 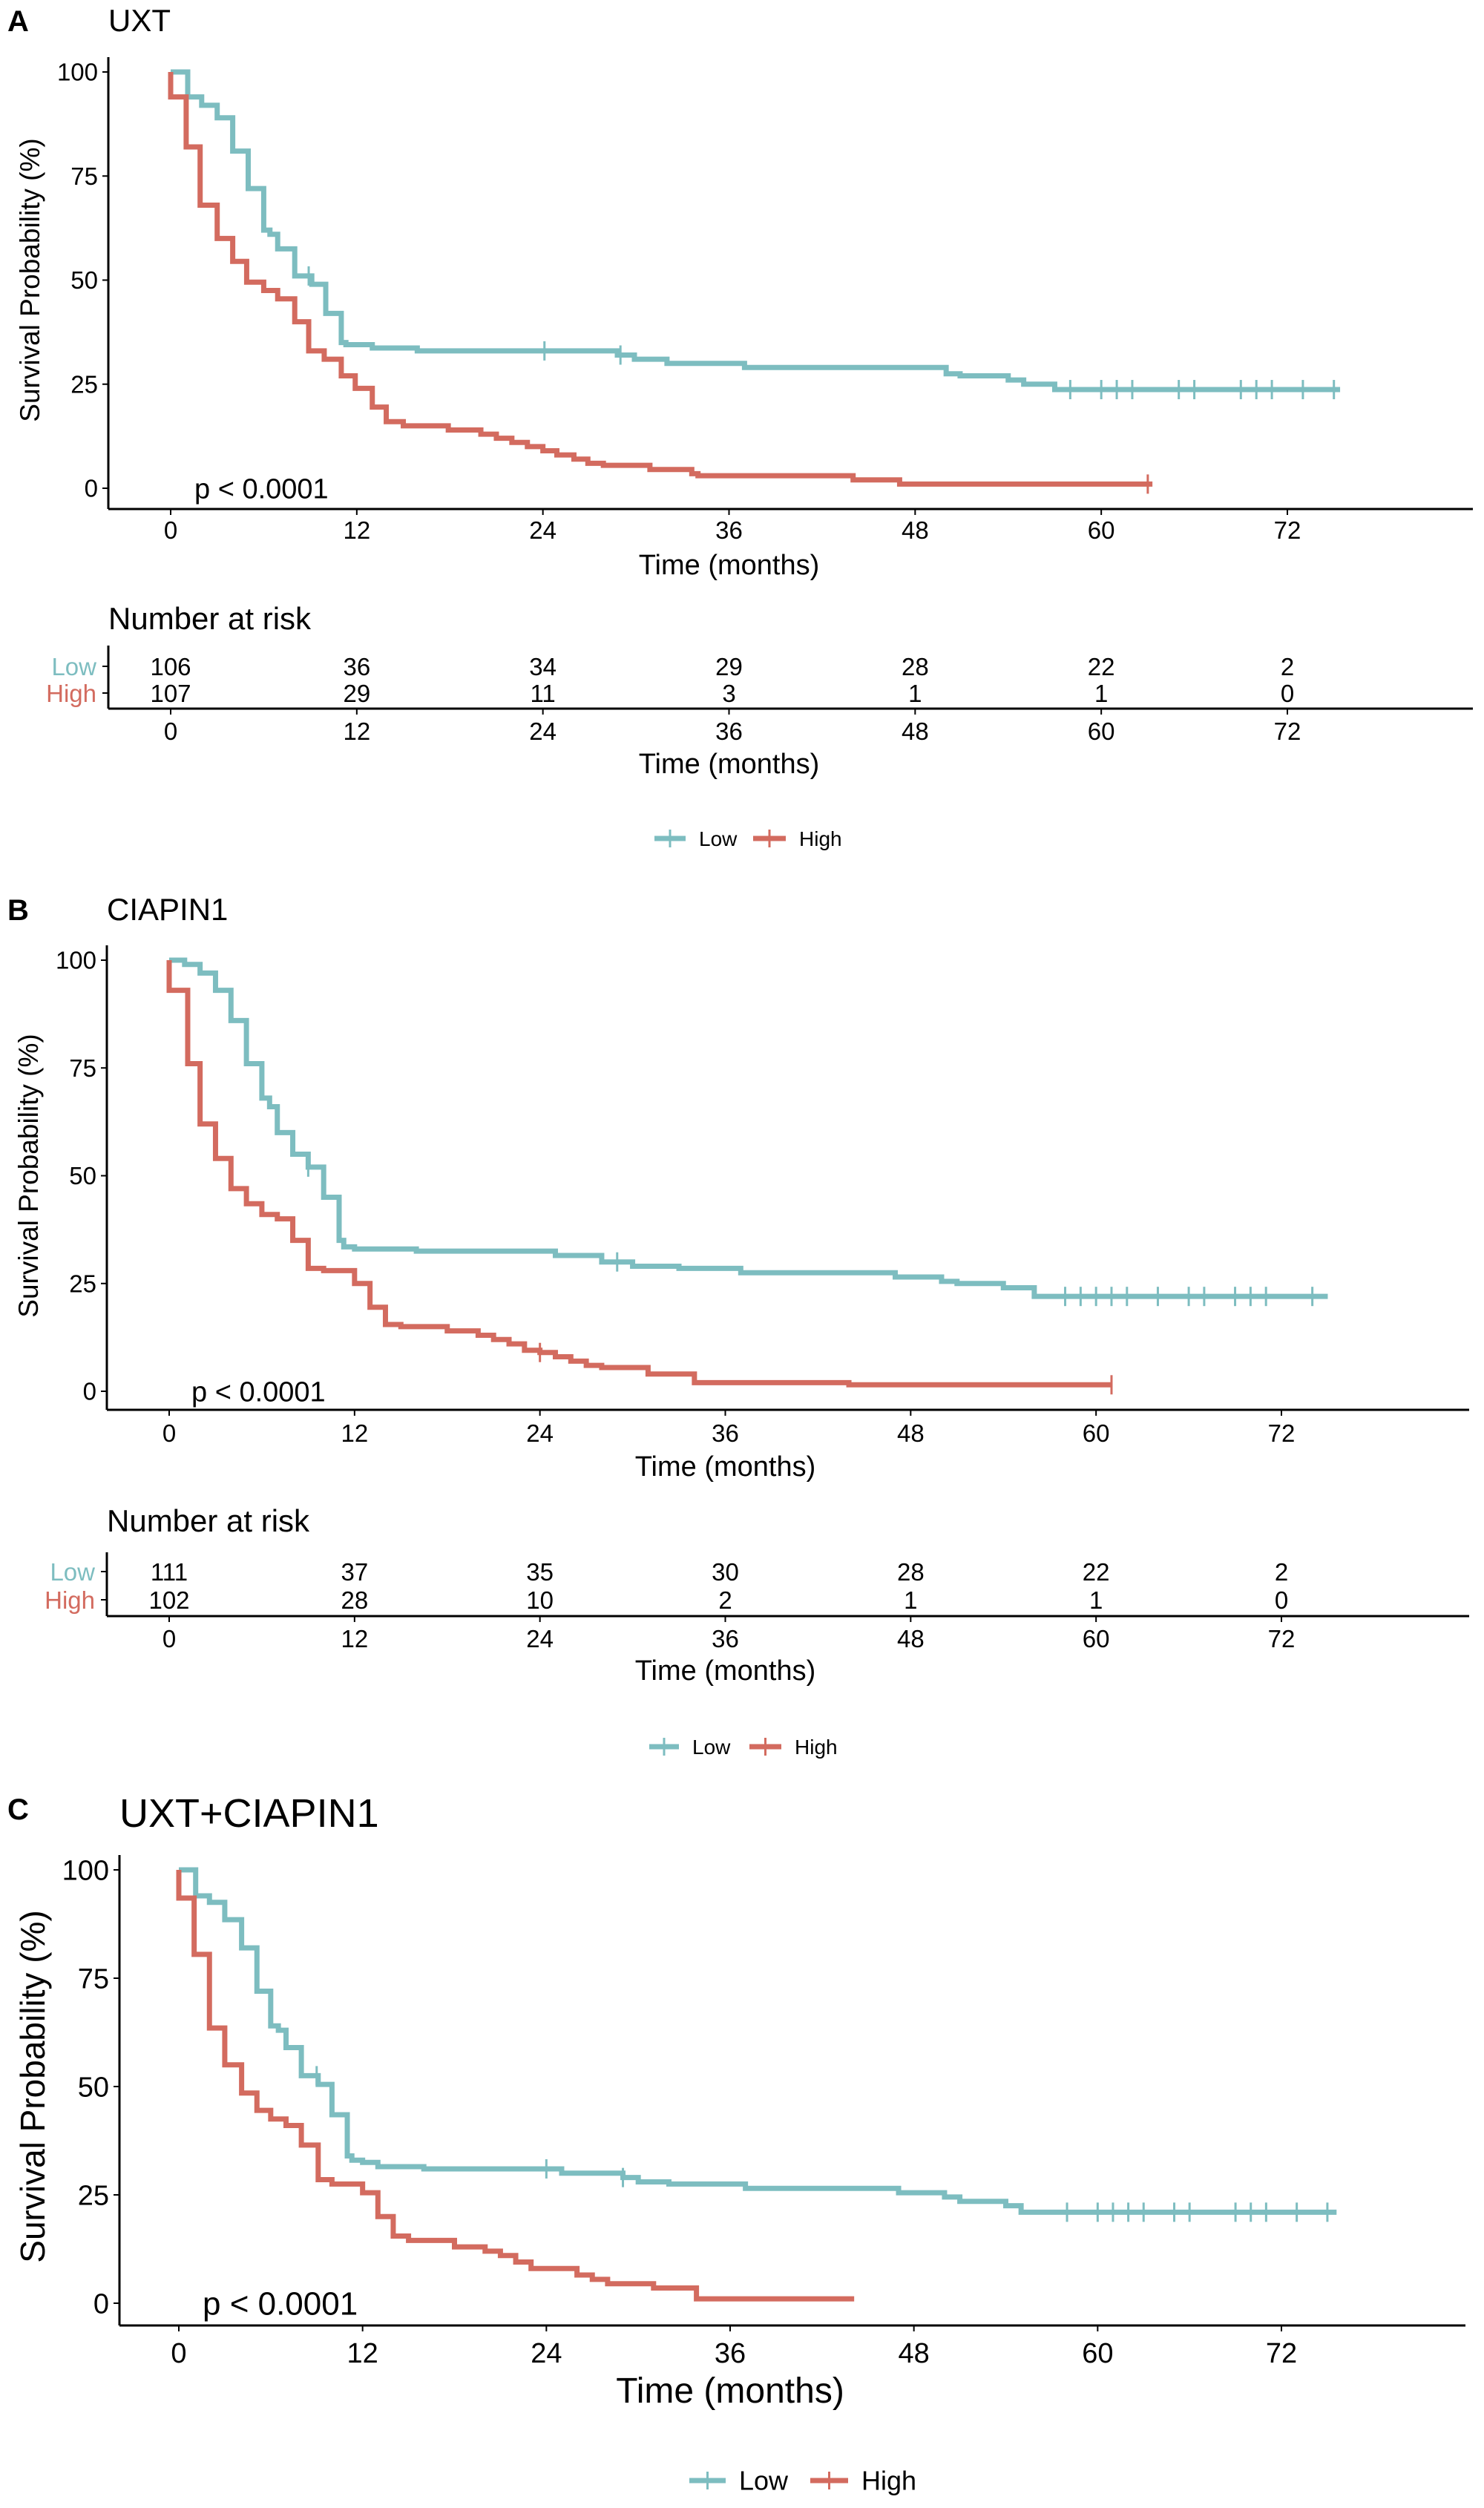 I want to click on risk-count: 34, so click(x=542, y=666).